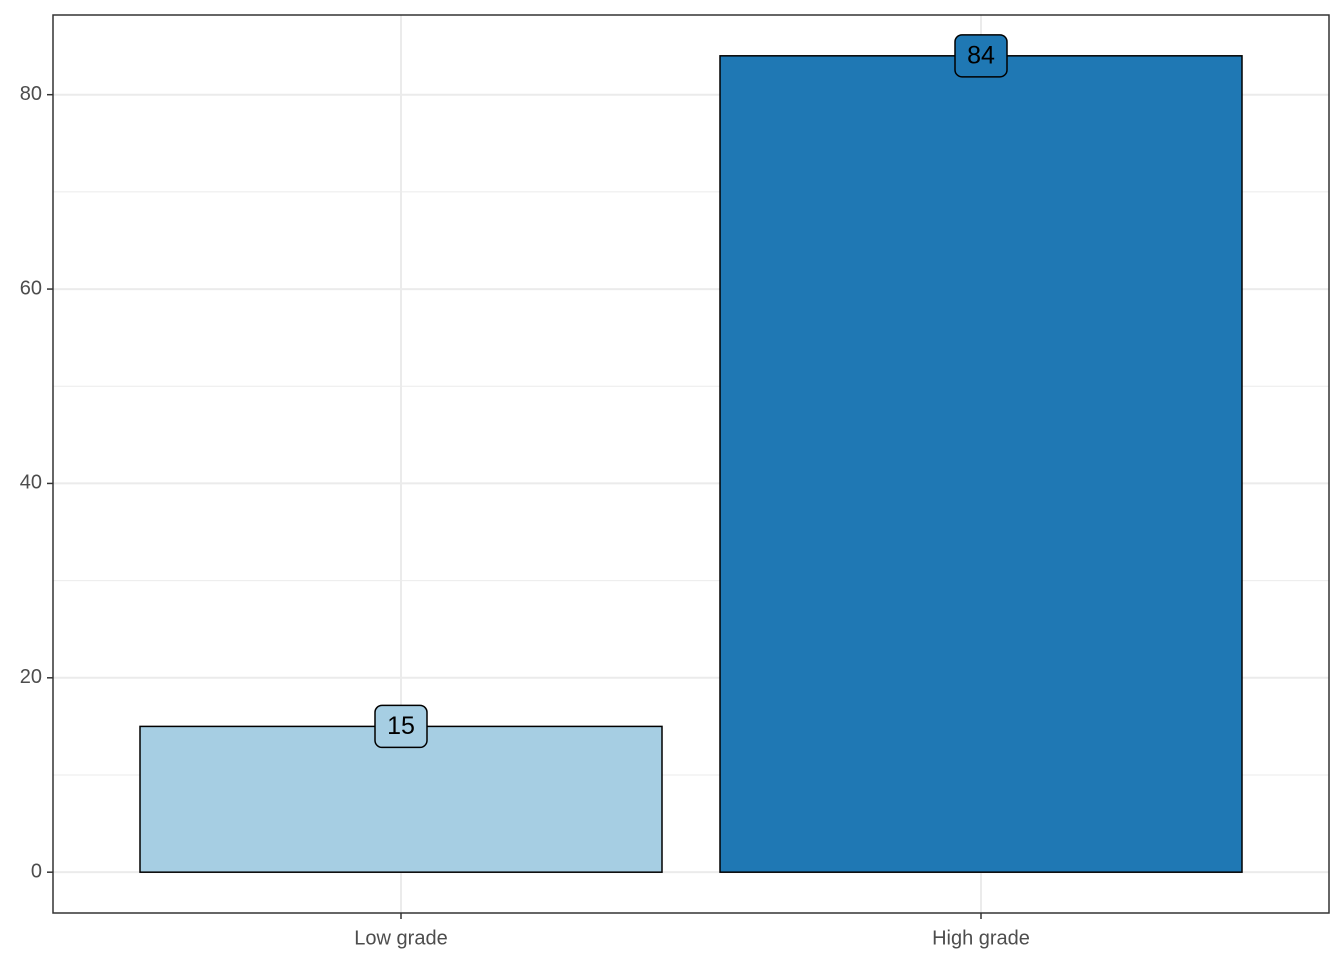 The width and height of the screenshot is (1344, 960). What do you see at coordinates (31, 483) in the screenshot?
I see `y-tick-label: 40` at bounding box center [31, 483].